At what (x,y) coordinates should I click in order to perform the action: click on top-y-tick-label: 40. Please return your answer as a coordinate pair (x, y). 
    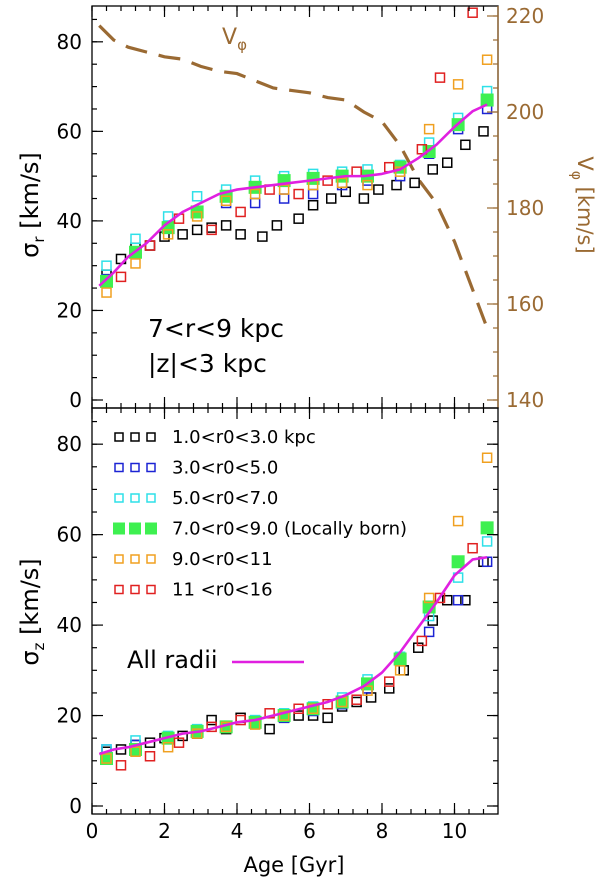
    Looking at the image, I should click on (69, 221).